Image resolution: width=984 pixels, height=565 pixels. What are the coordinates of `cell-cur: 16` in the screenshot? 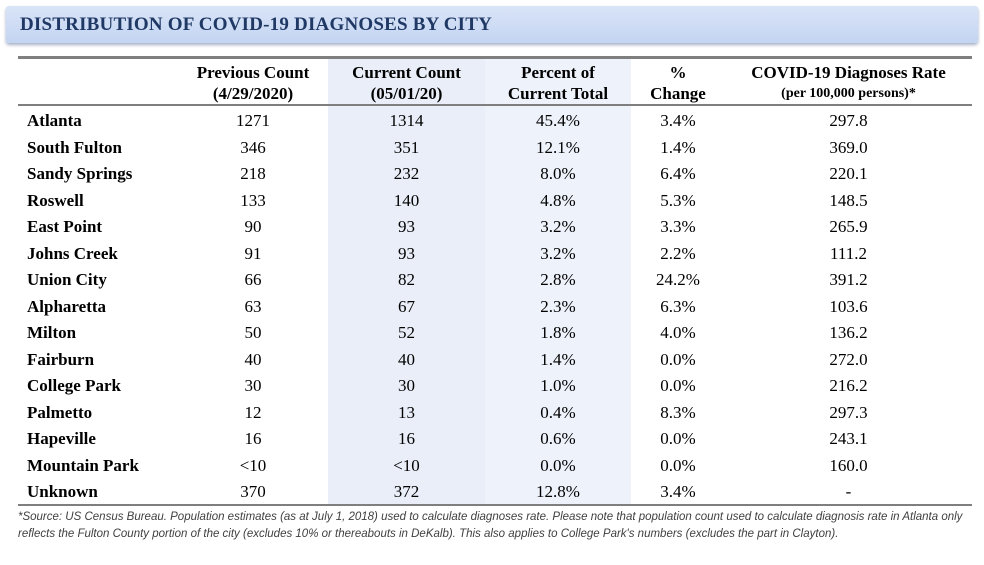 It's located at (406, 438).